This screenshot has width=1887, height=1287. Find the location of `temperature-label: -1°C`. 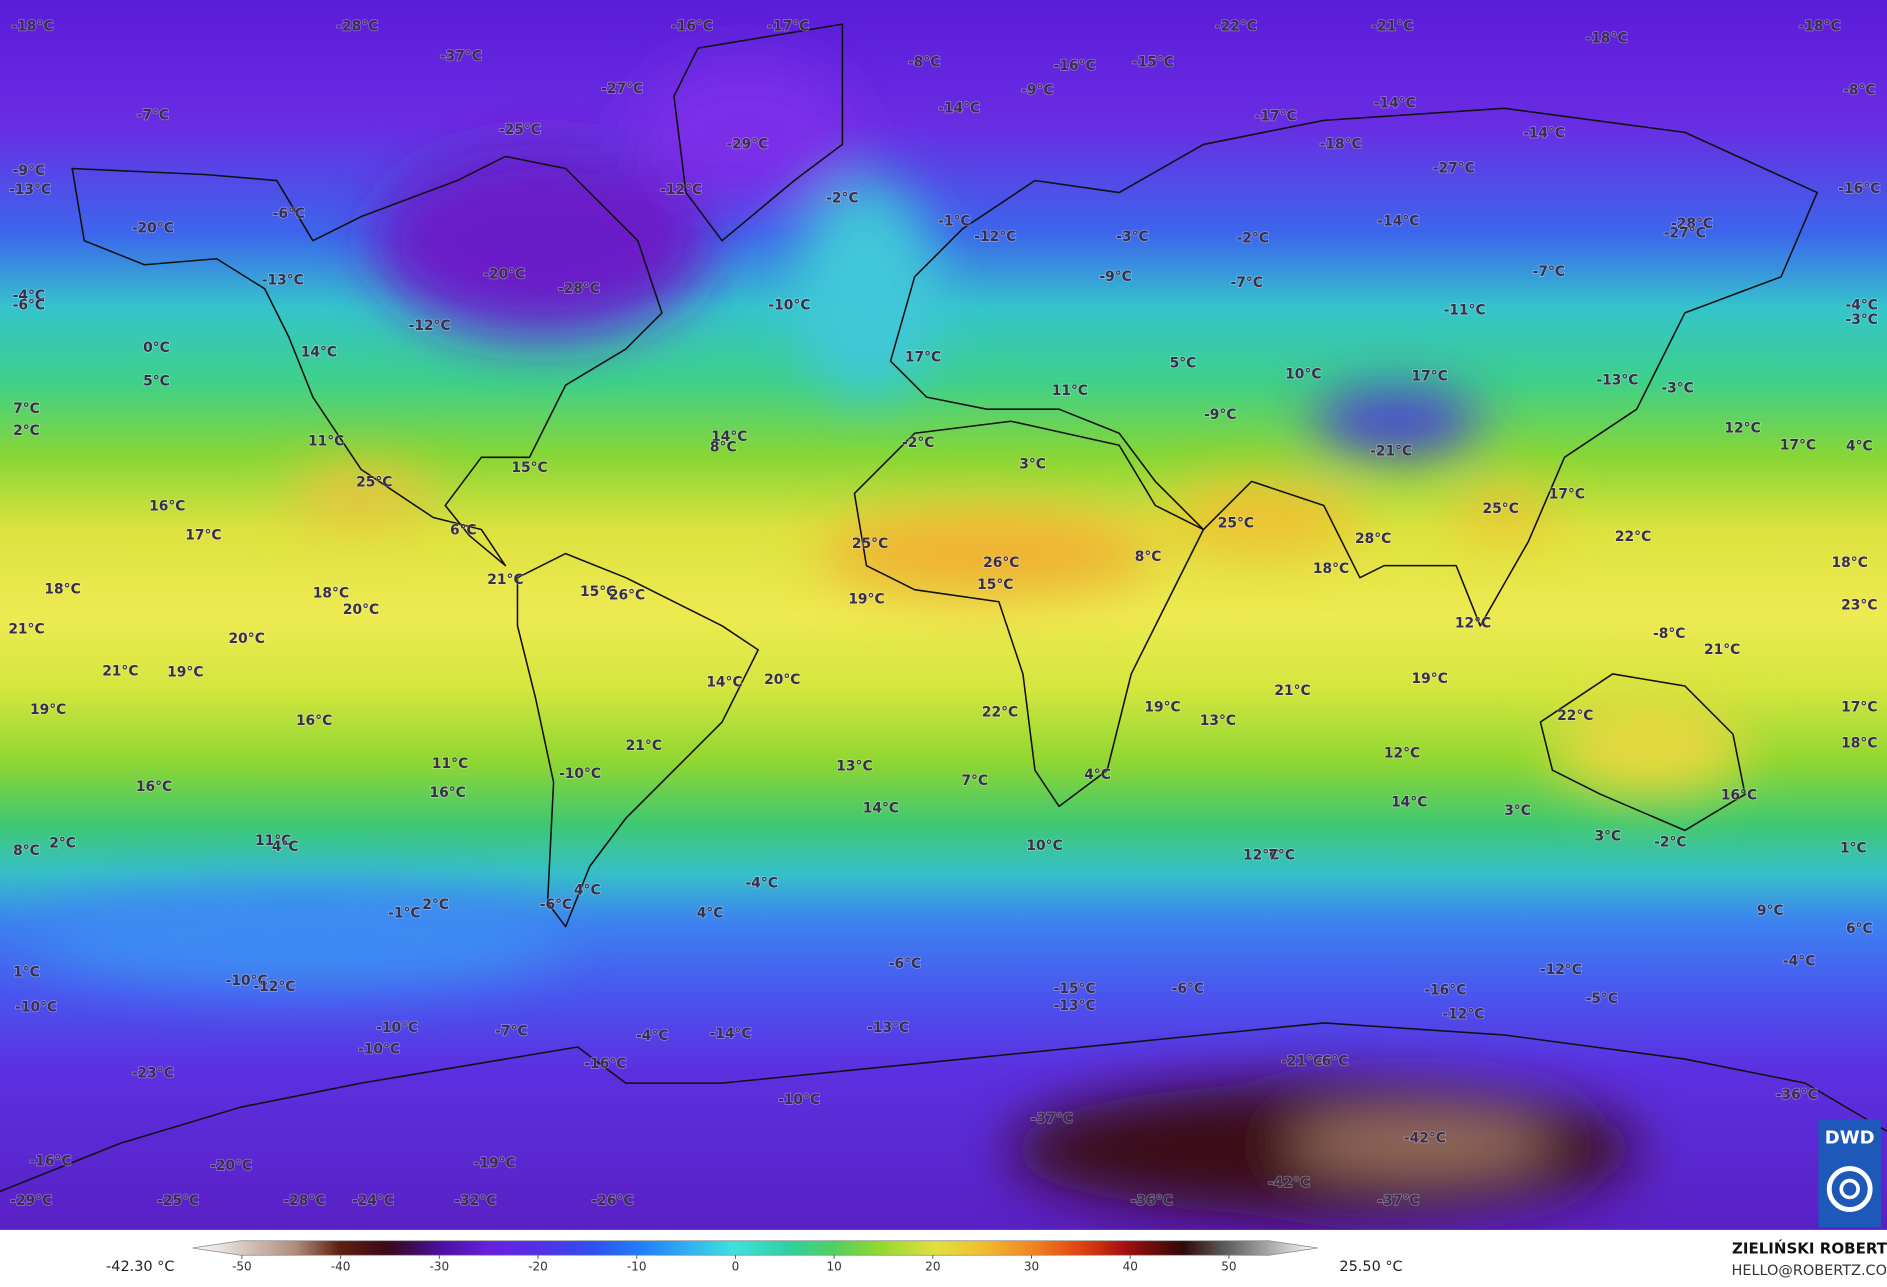

temperature-label: -1°C is located at coordinates (954, 221).